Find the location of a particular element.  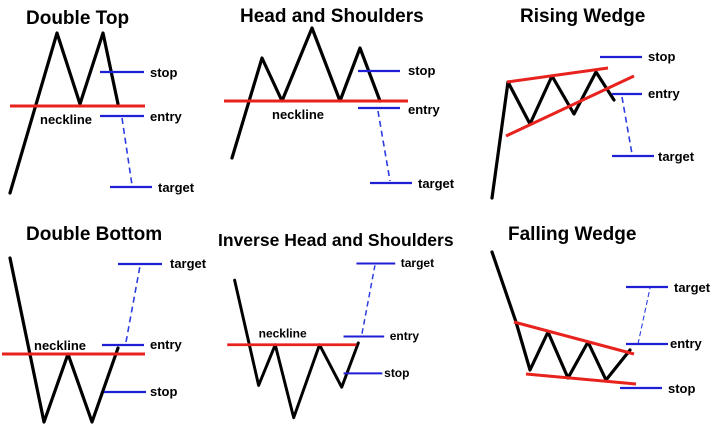

pattern-title: Inverse Head and Shoulders is located at coordinates (336, 240).